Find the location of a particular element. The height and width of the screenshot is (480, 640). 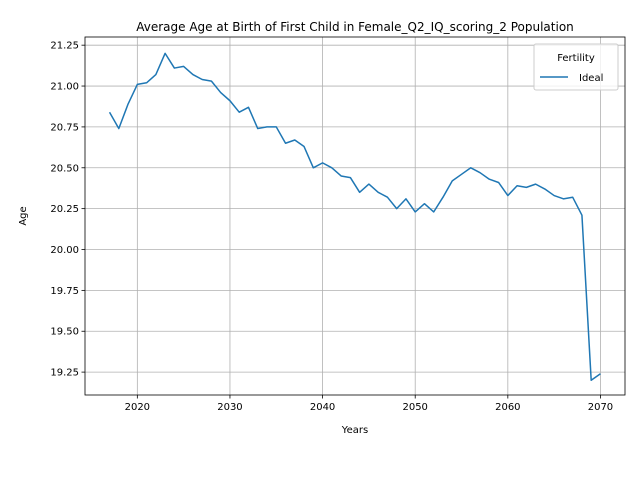

y-tick-label: 19.25 is located at coordinates (64, 373).